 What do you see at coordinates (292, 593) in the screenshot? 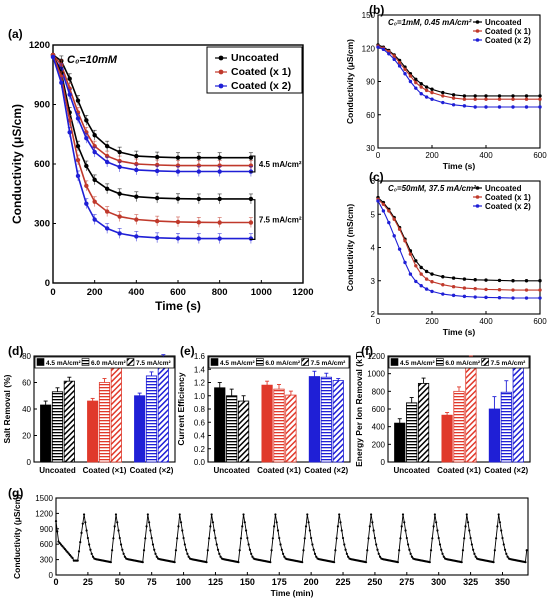
I see `x-axis-title-g: Time (min)` at bounding box center [292, 593].